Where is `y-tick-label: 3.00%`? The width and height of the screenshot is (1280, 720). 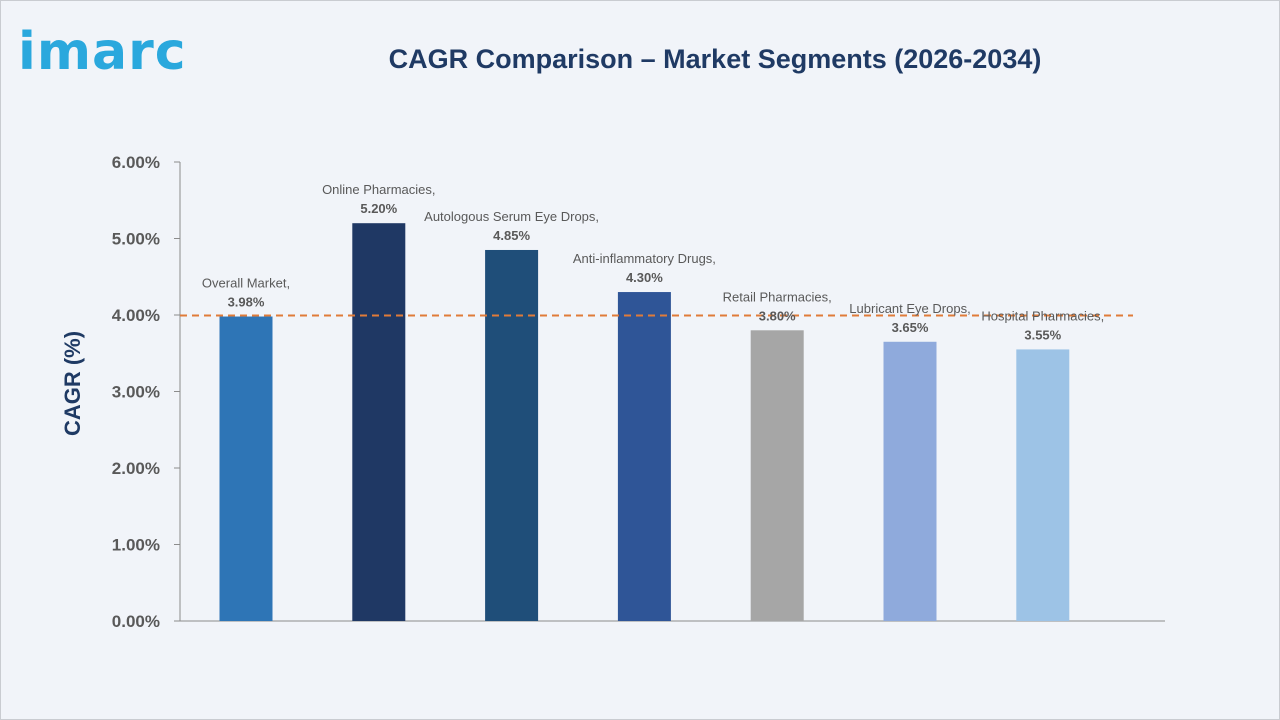 y-tick-label: 3.00% is located at coordinates (136, 392).